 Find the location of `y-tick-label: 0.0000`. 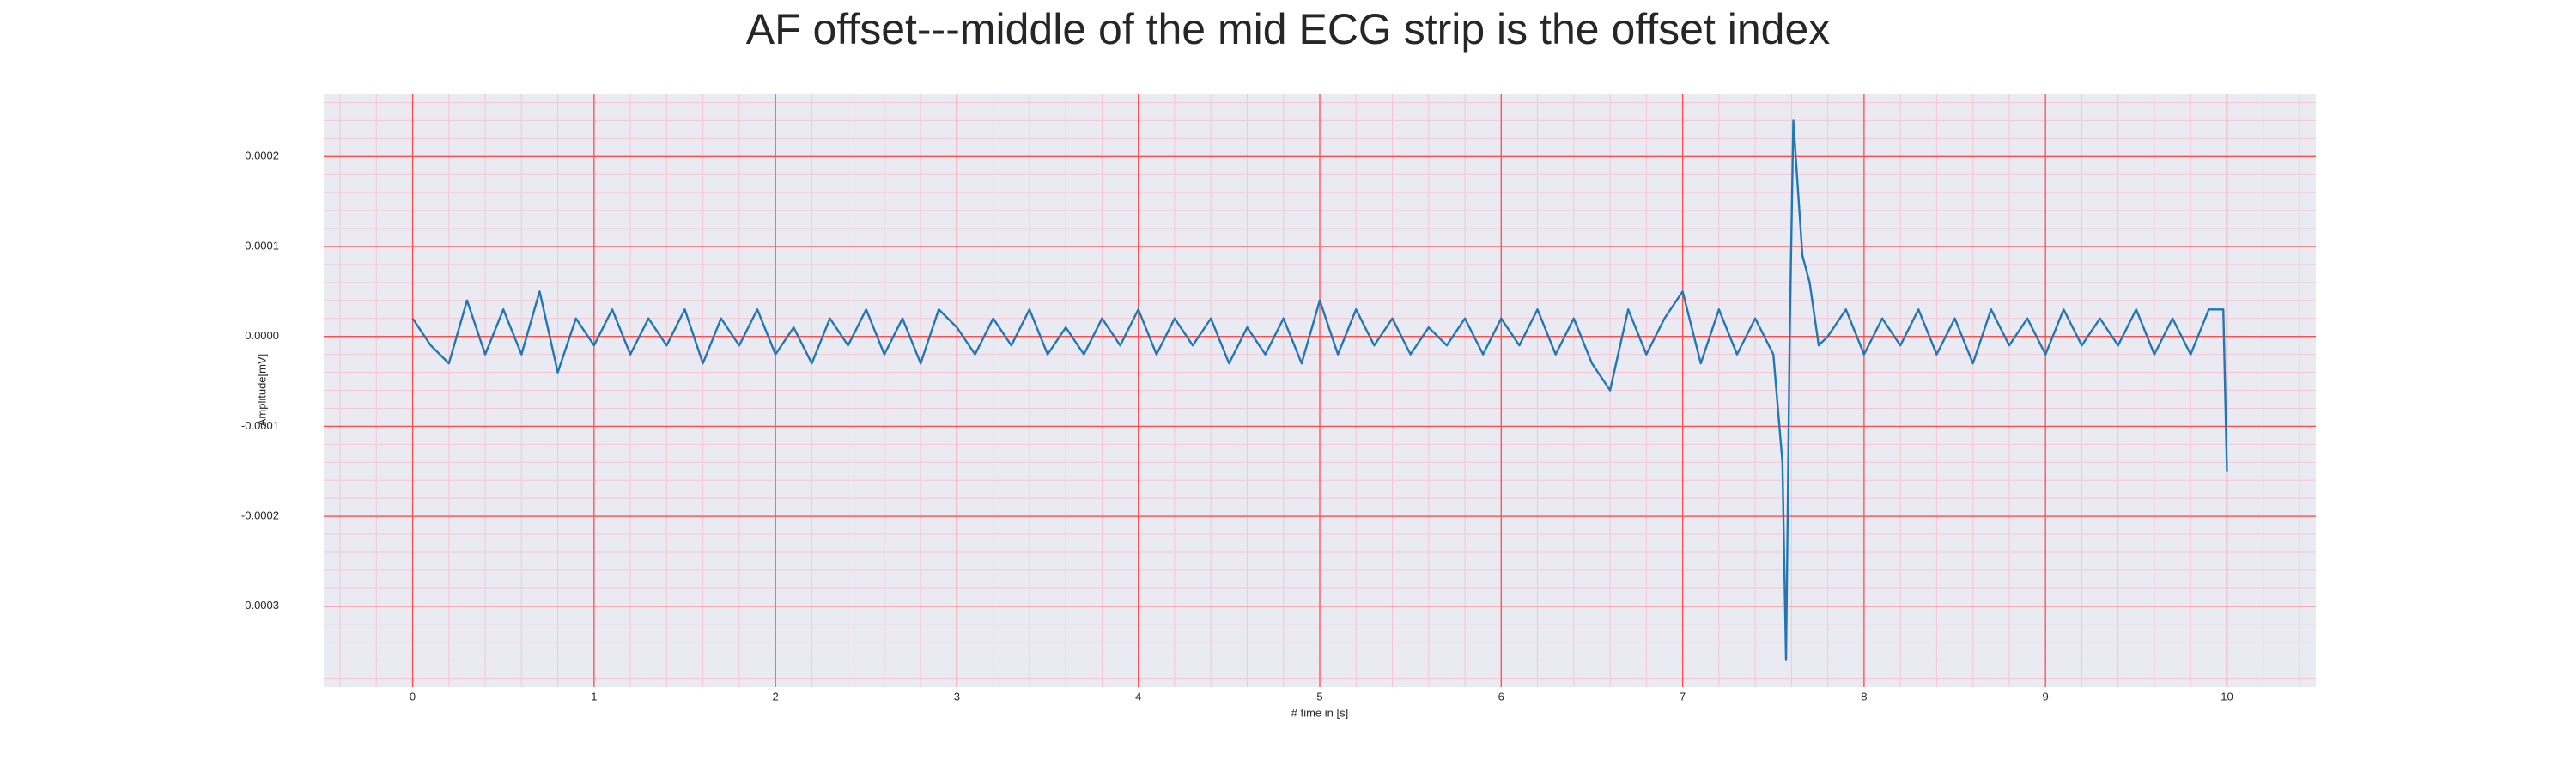

y-tick-label: 0.0000 is located at coordinates (262, 335).